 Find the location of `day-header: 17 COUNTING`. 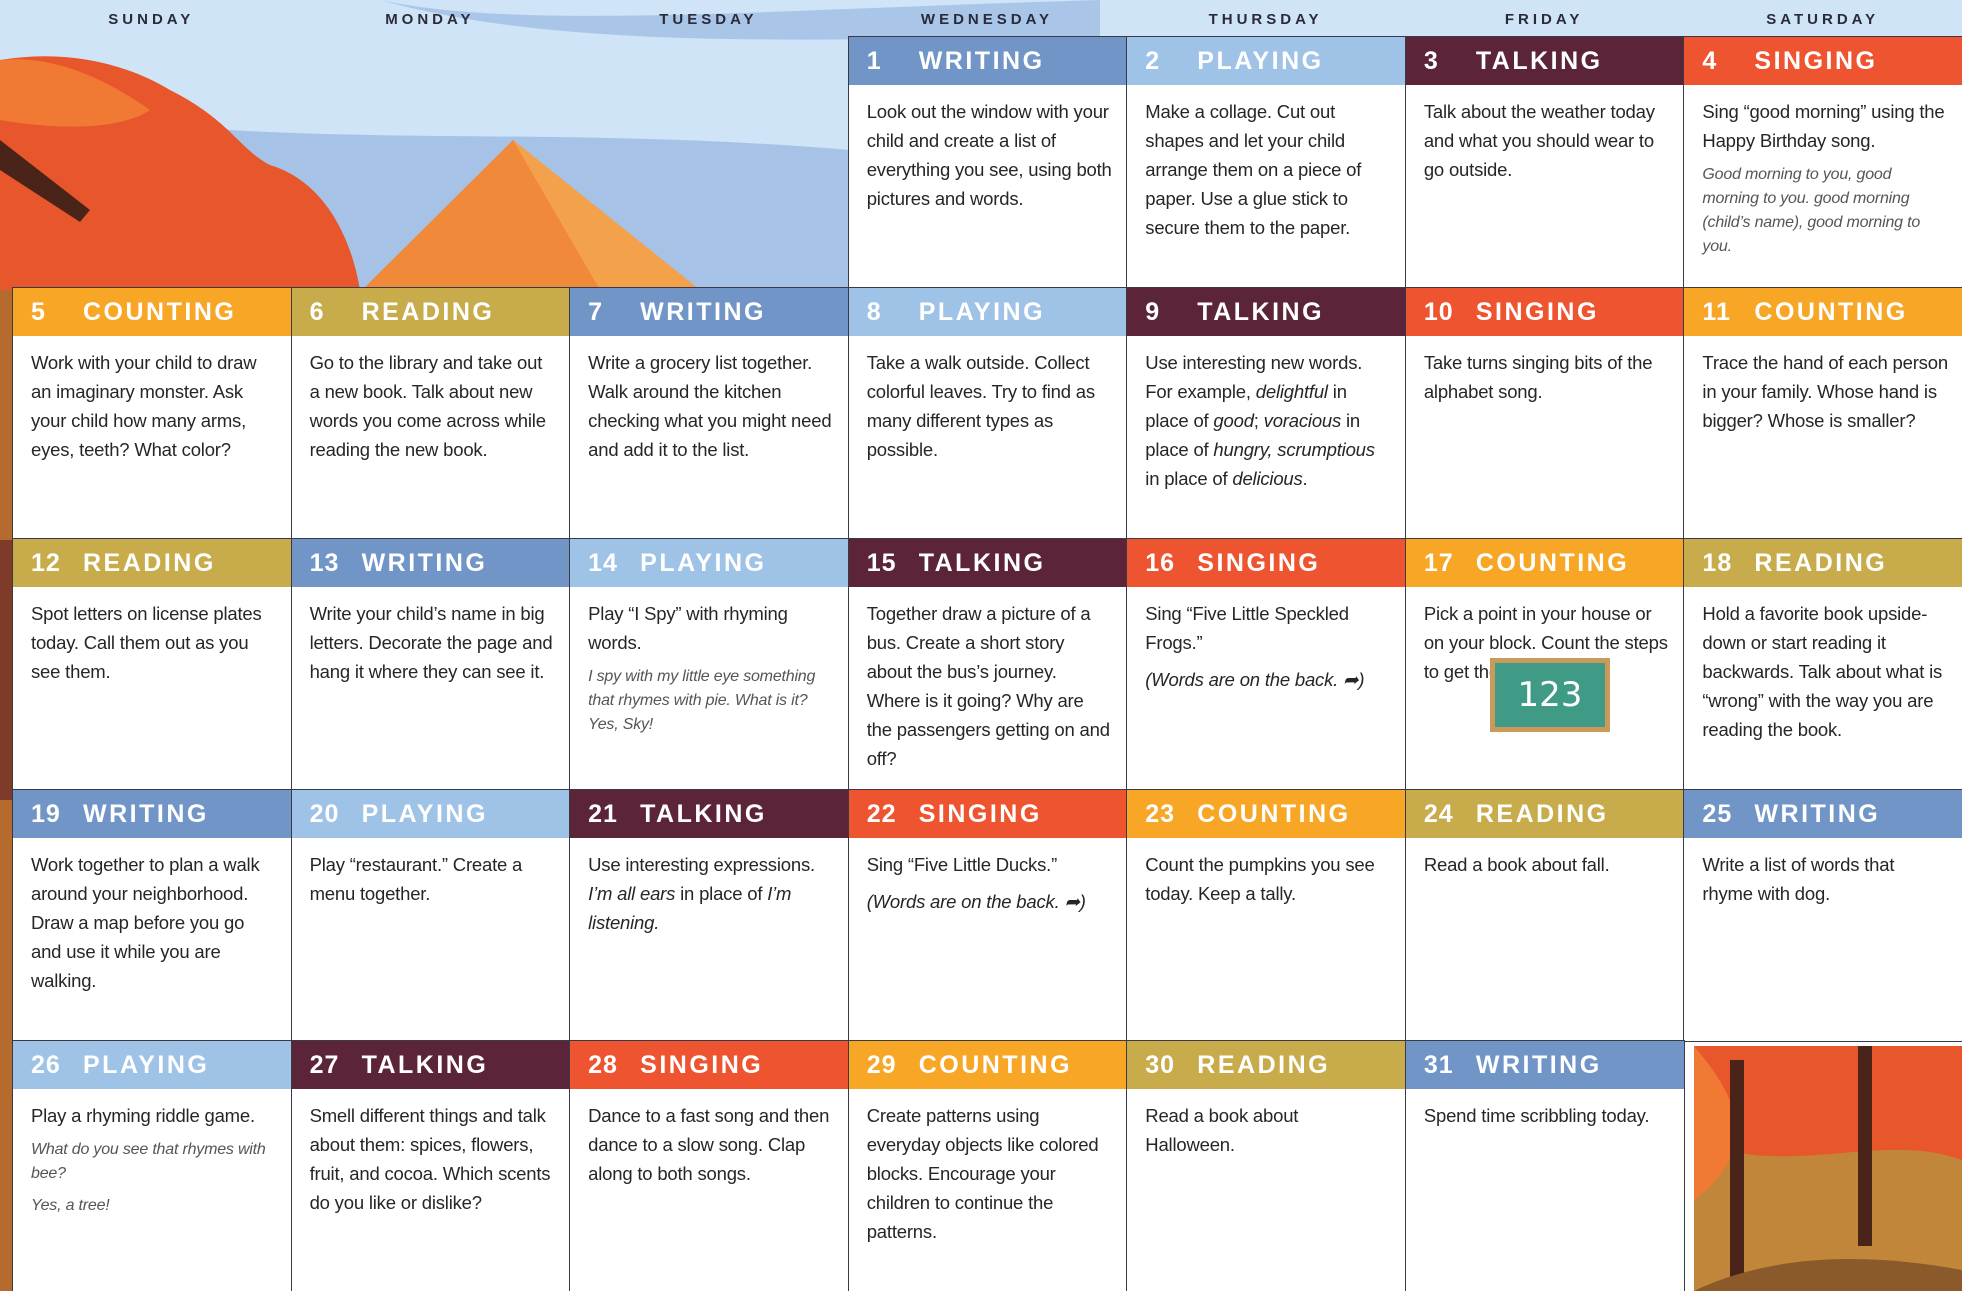

day-header: 17 COUNTING is located at coordinates (1544, 563).